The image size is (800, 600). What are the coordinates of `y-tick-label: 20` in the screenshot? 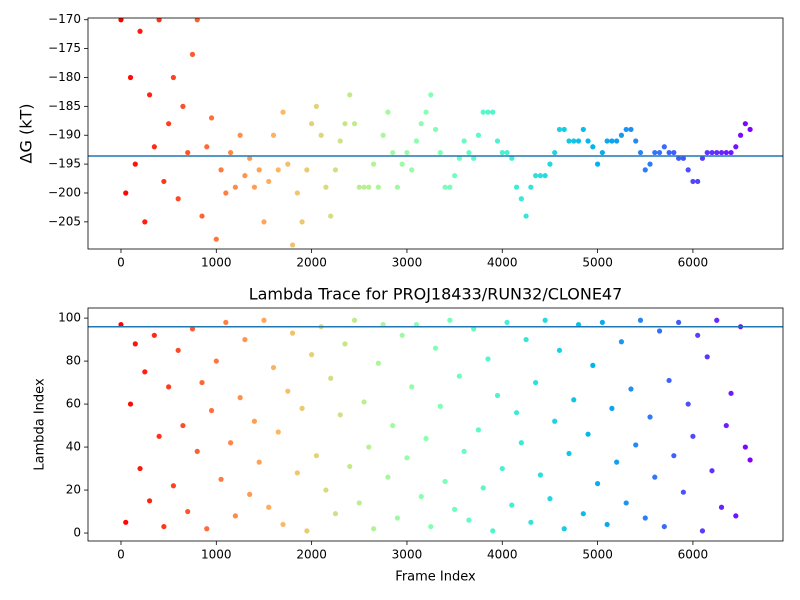 It's located at (73, 490).